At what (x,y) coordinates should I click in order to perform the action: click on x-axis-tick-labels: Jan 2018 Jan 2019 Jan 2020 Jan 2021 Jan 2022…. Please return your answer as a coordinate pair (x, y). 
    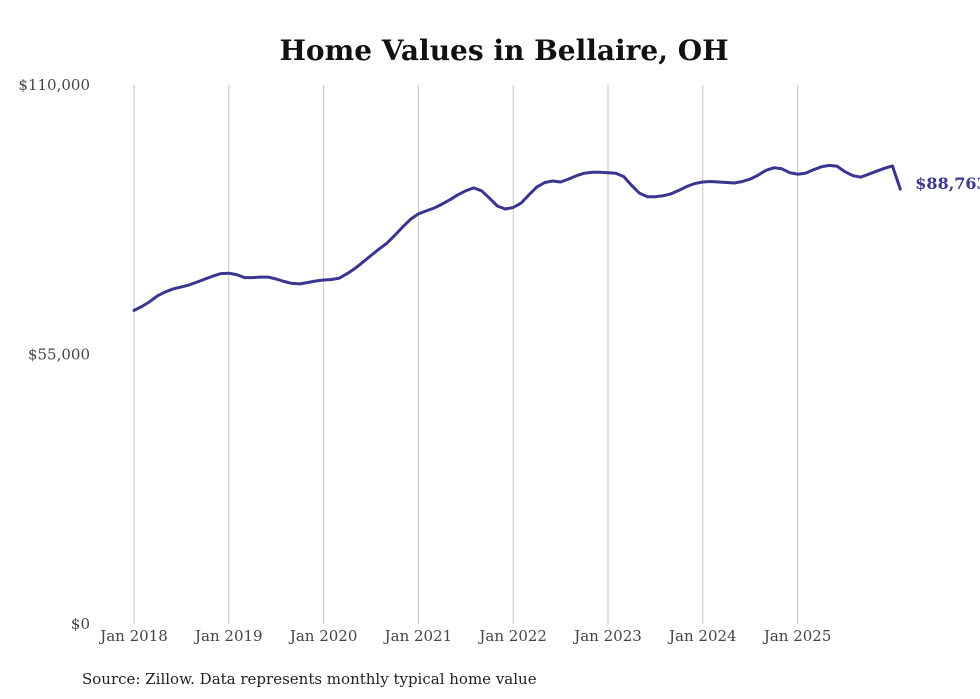
    Looking at the image, I should click on (464, 636).